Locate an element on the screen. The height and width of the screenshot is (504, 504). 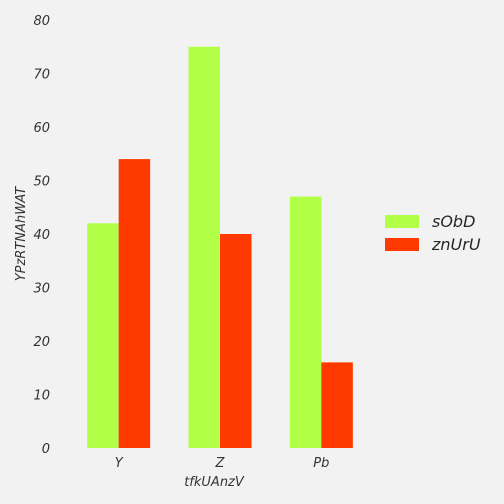
y-tick-label: 70 is located at coordinates (41, 75).